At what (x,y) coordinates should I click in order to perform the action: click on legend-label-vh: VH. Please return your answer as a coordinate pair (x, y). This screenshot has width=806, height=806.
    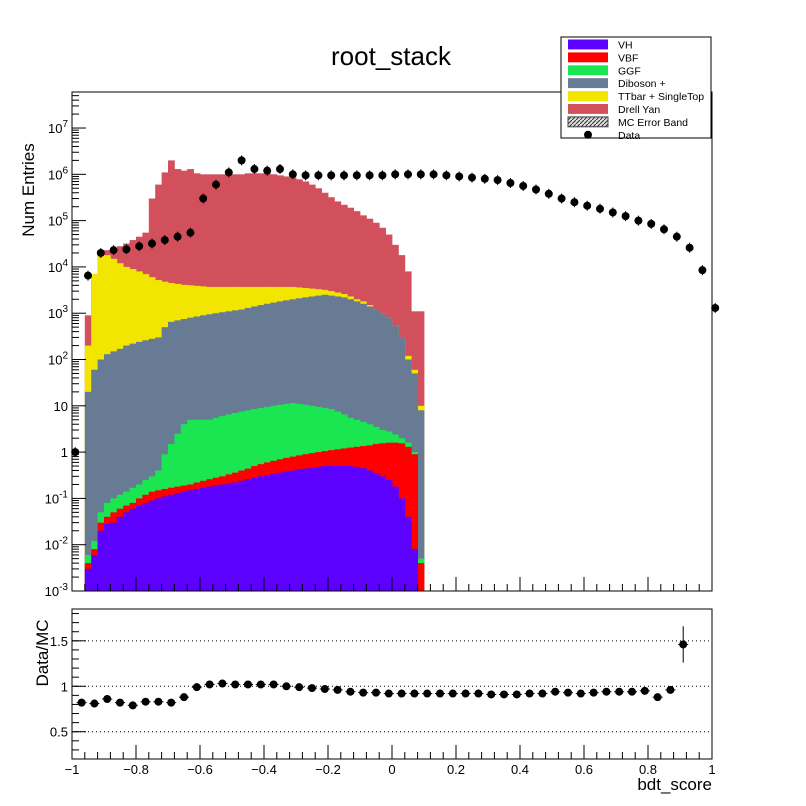
    Looking at the image, I should click on (625, 45).